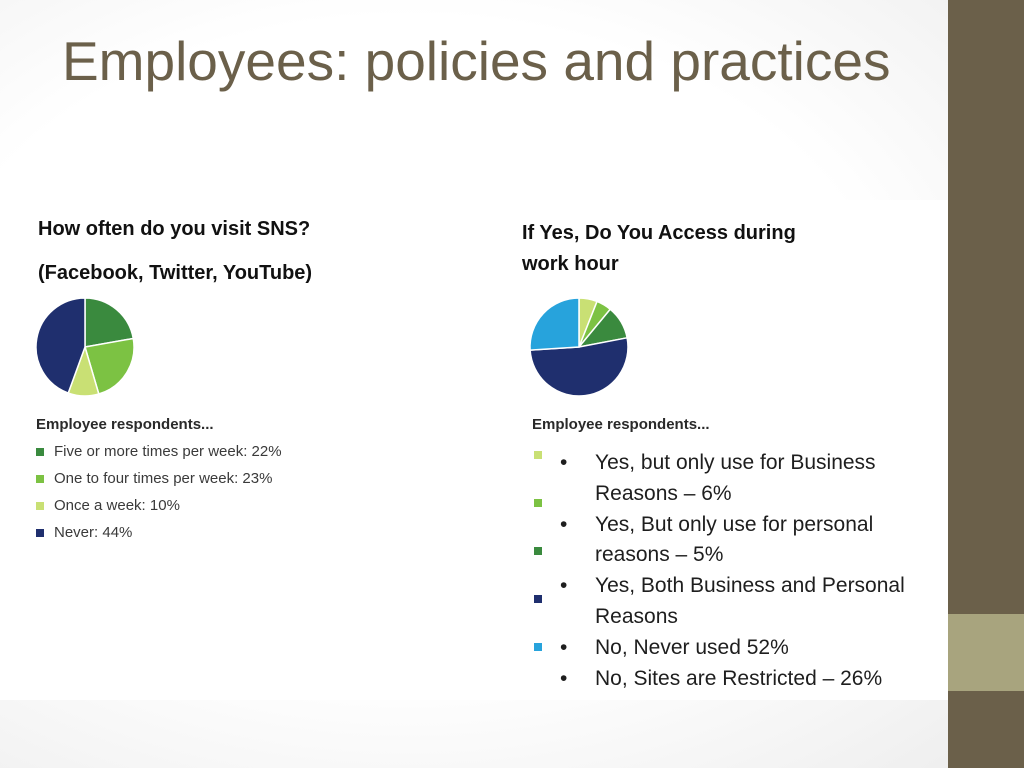  I want to click on legend-label: Once a week: 10%, so click(117, 505).